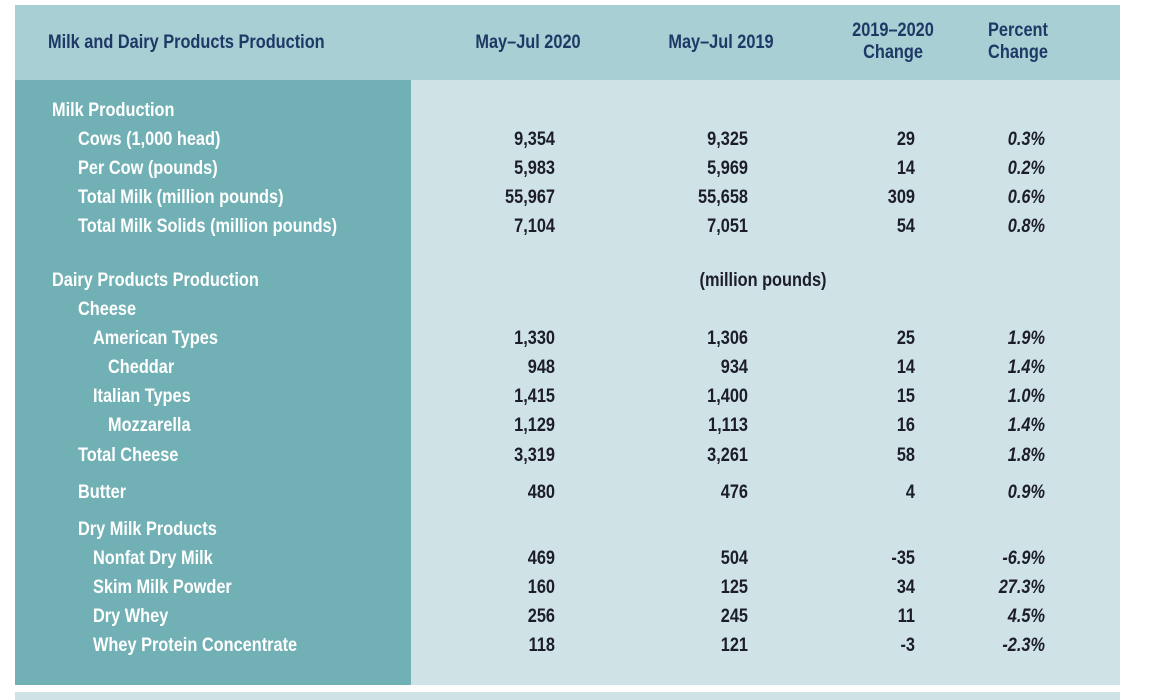 The width and height of the screenshot is (1149, 700). What do you see at coordinates (148, 167) in the screenshot?
I see `row-label: Per Cow (pounds)` at bounding box center [148, 167].